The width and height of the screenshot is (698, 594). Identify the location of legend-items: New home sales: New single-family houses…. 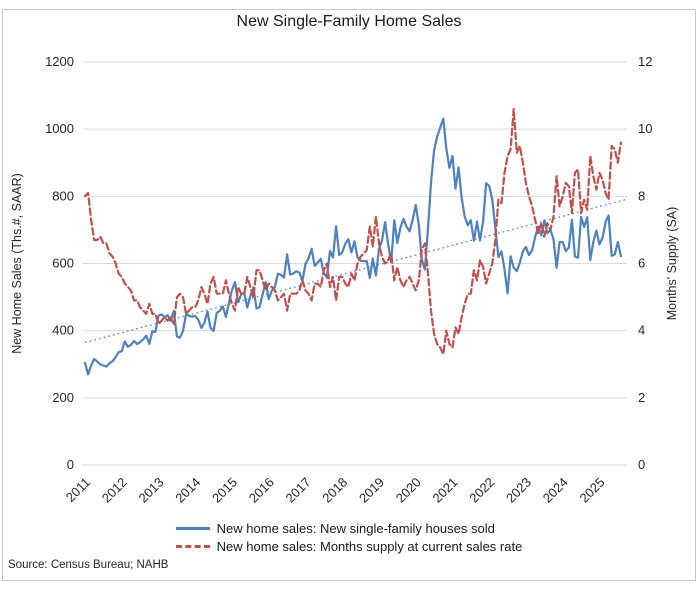
(349, 537).